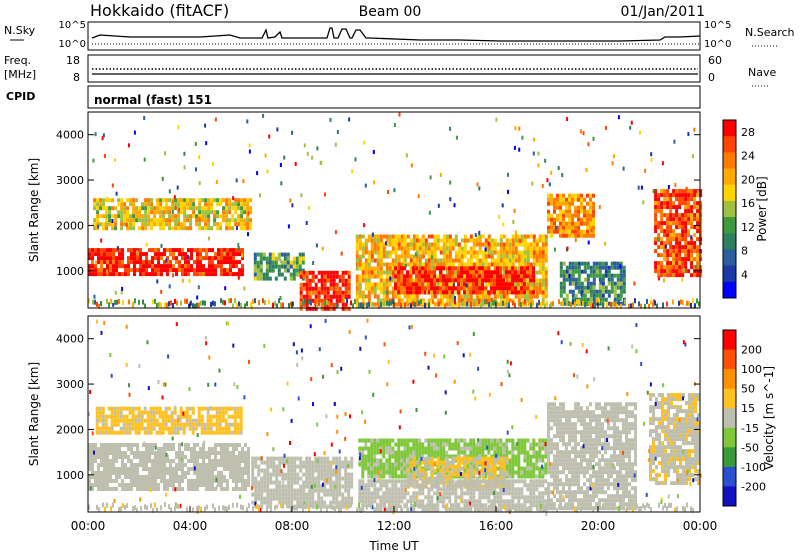 This screenshot has width=800, height=558. Describe the element at coordinates (753, 486) in the screenshot. I see `colorbar-tick-label: -200` at that location.